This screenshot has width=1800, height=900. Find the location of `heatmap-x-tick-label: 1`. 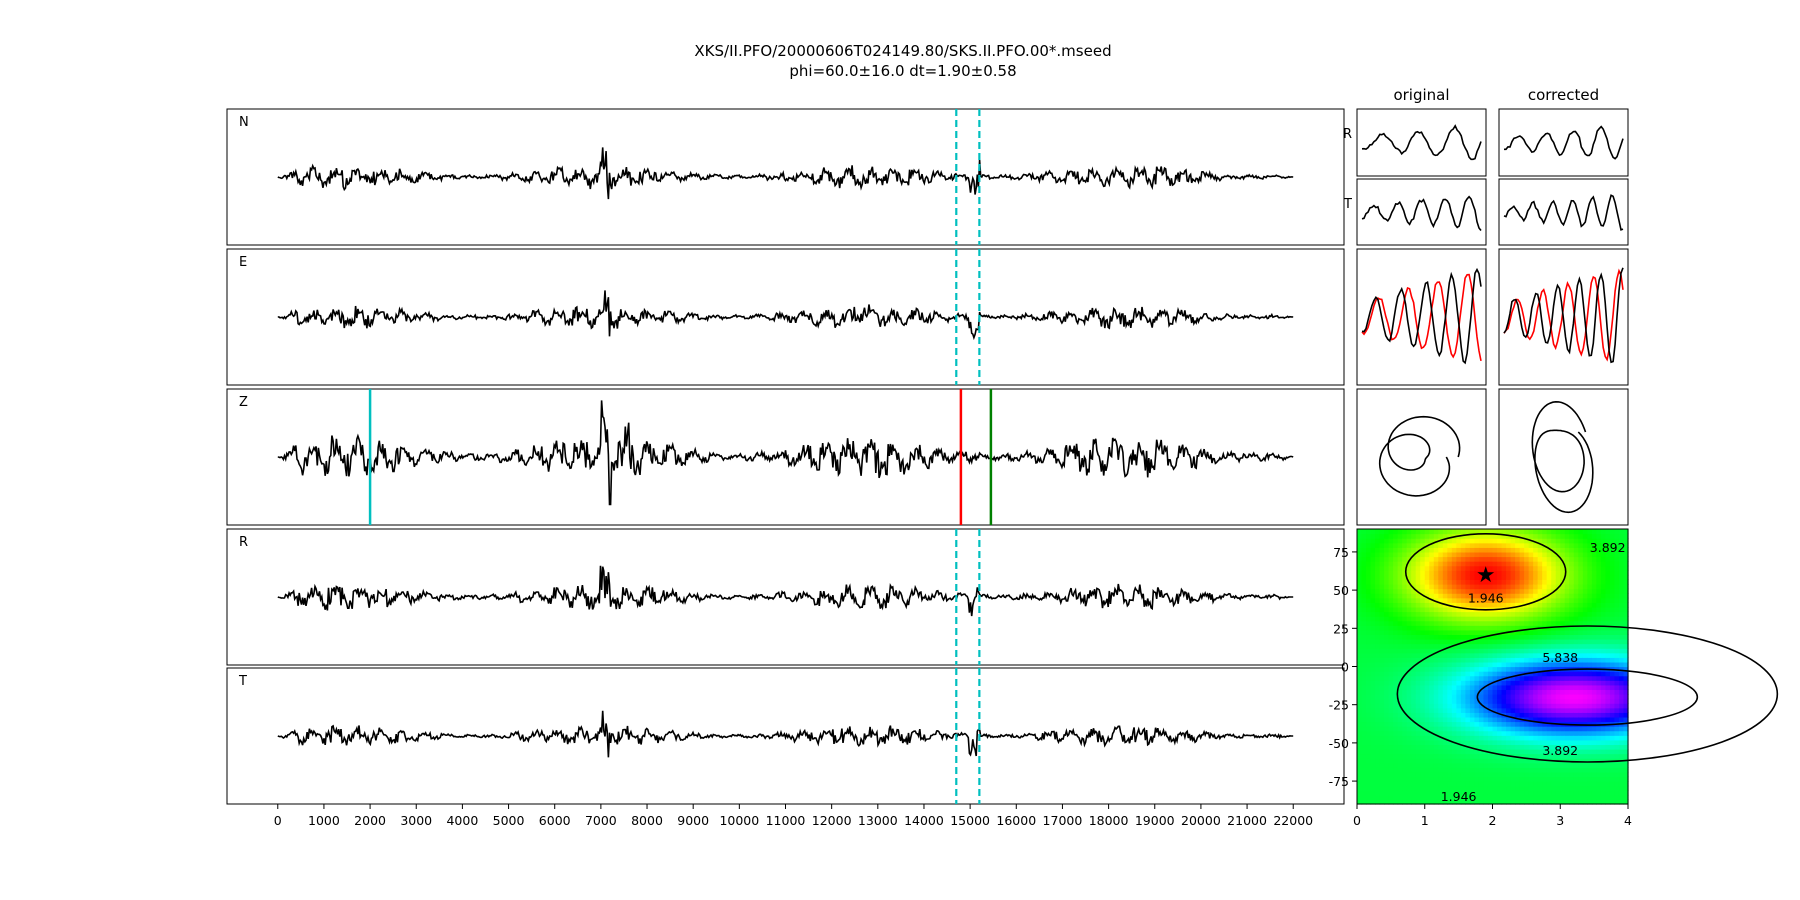

heatmap-x-tick-label: 1 is located at coordinates (1425, 820).